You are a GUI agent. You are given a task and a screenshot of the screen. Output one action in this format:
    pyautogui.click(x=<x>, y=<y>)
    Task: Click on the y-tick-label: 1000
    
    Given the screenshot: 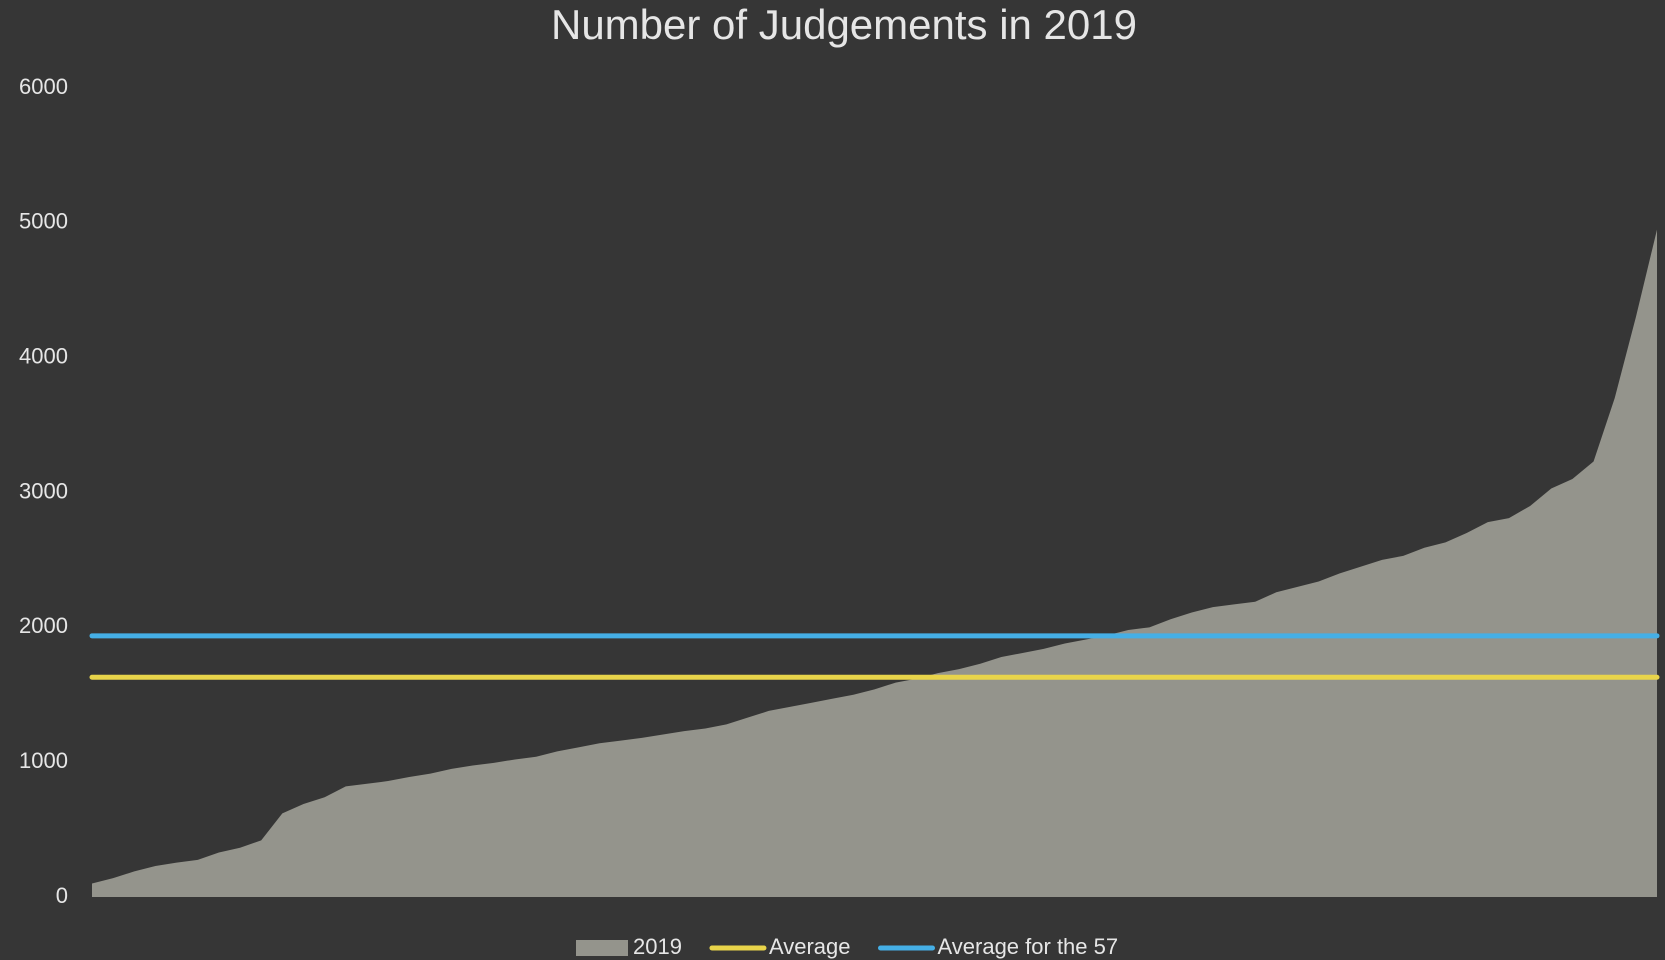 What is the action you would take?
    pyautogui.click(x=43, y=760)
    